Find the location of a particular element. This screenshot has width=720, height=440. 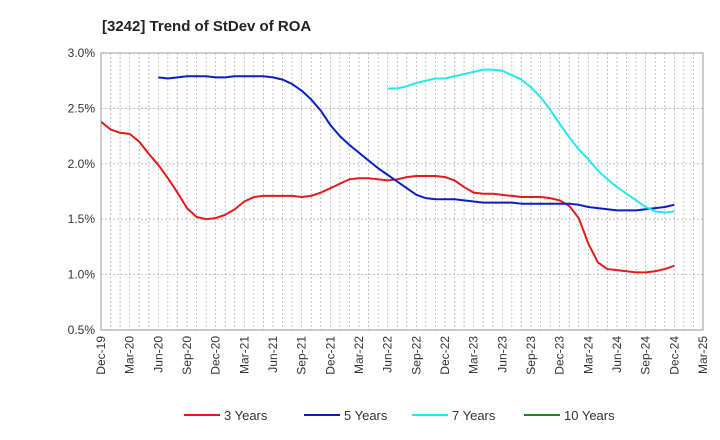

x-tick-label: Jun-23 is located at coordinates (502, 354).